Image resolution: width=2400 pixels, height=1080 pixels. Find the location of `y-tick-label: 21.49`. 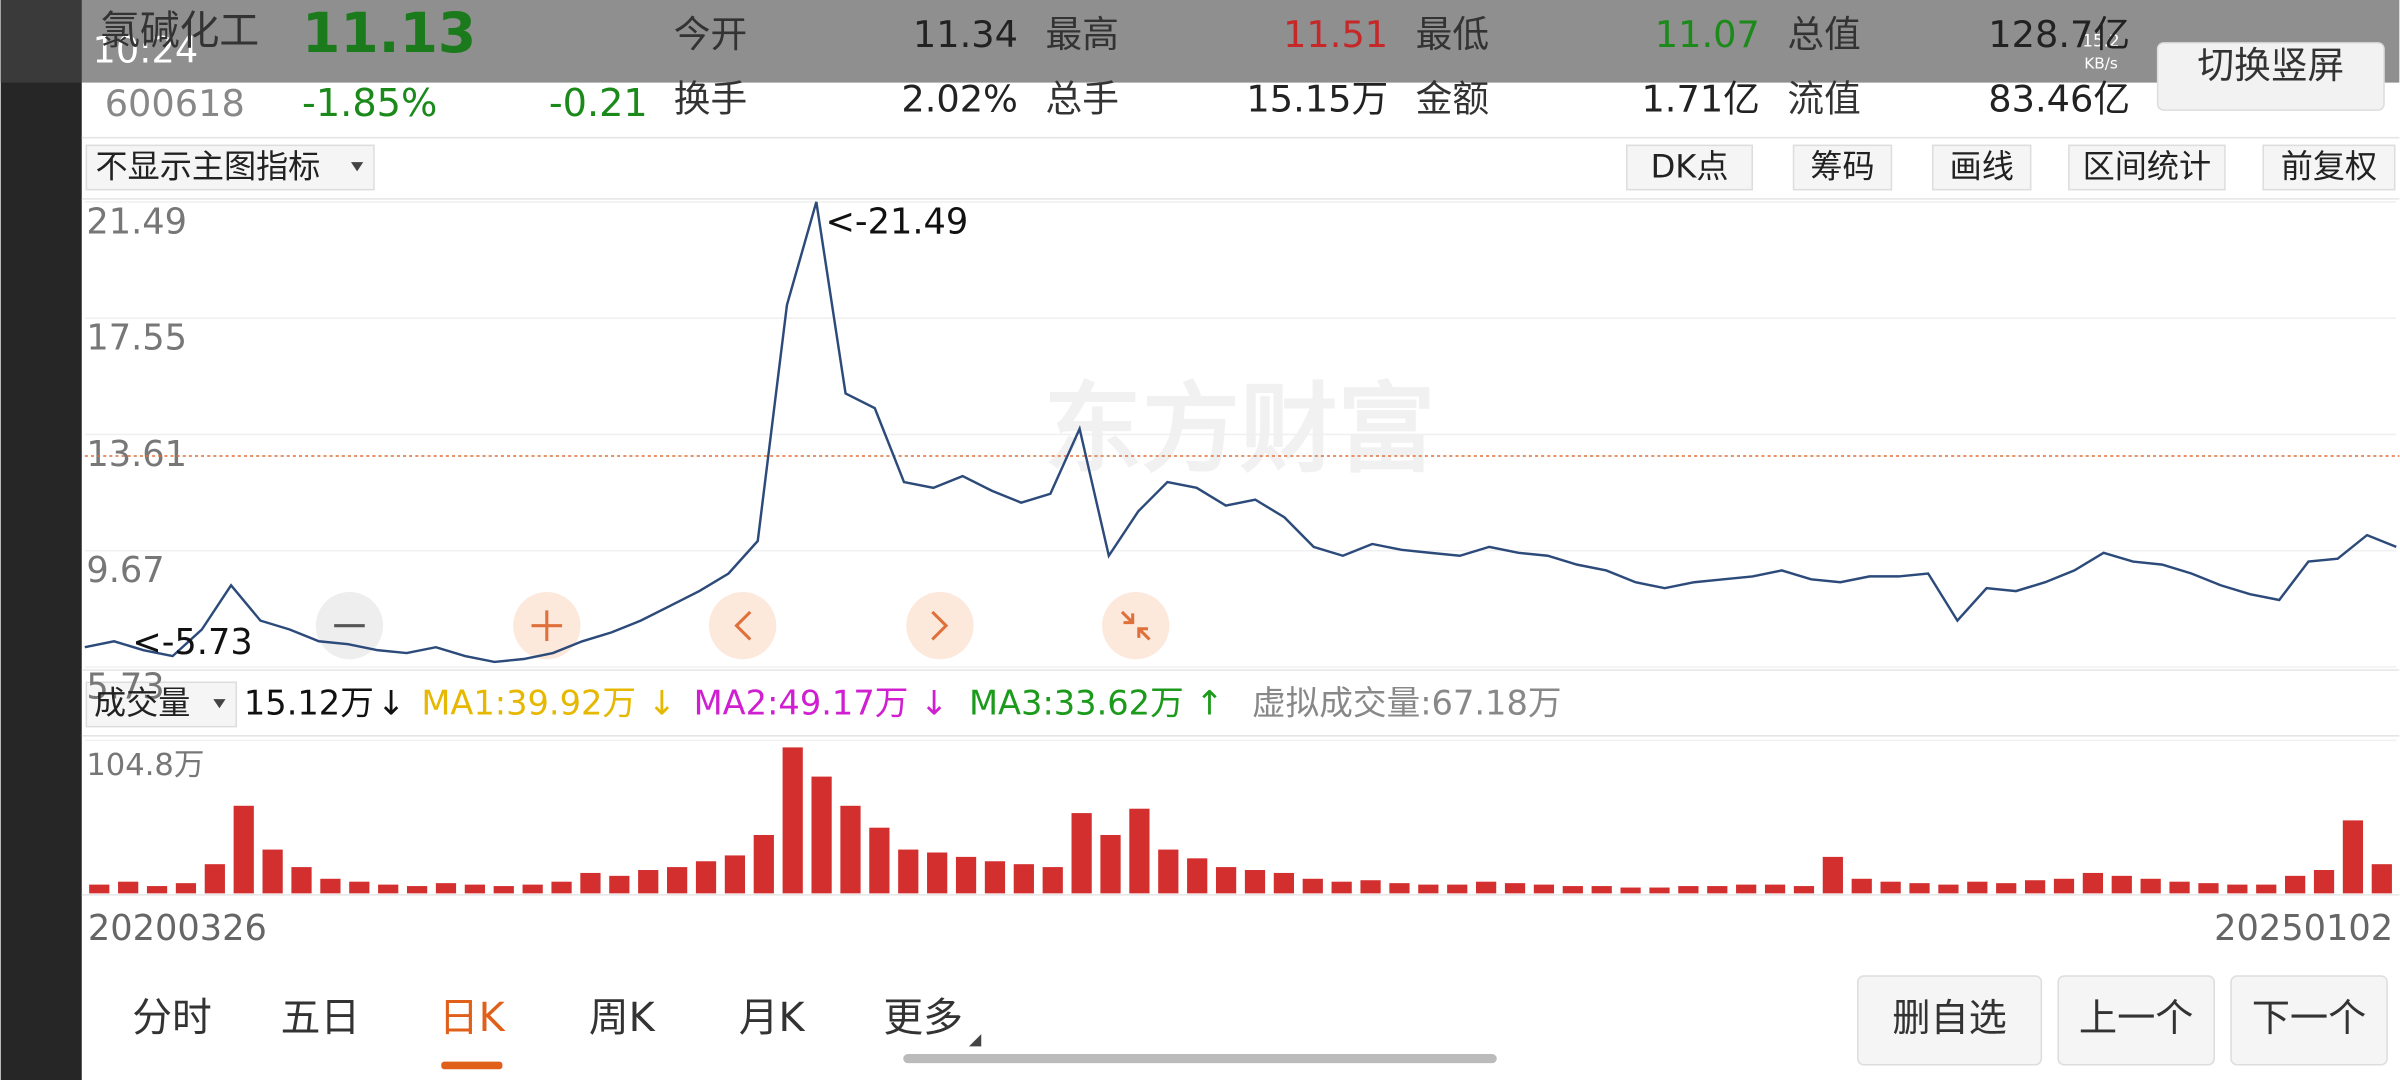

y-tick-label: 21.49 is located at coordinates (136, 221).